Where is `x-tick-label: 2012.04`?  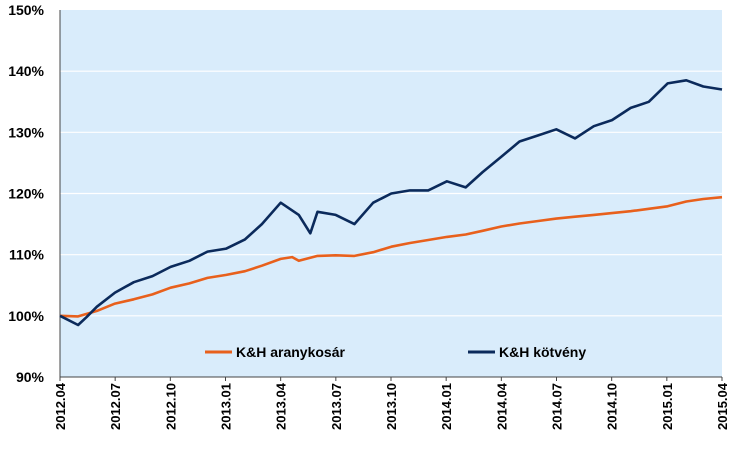 x-tick-label: 2012.04 is located at coordinates (60, 406).